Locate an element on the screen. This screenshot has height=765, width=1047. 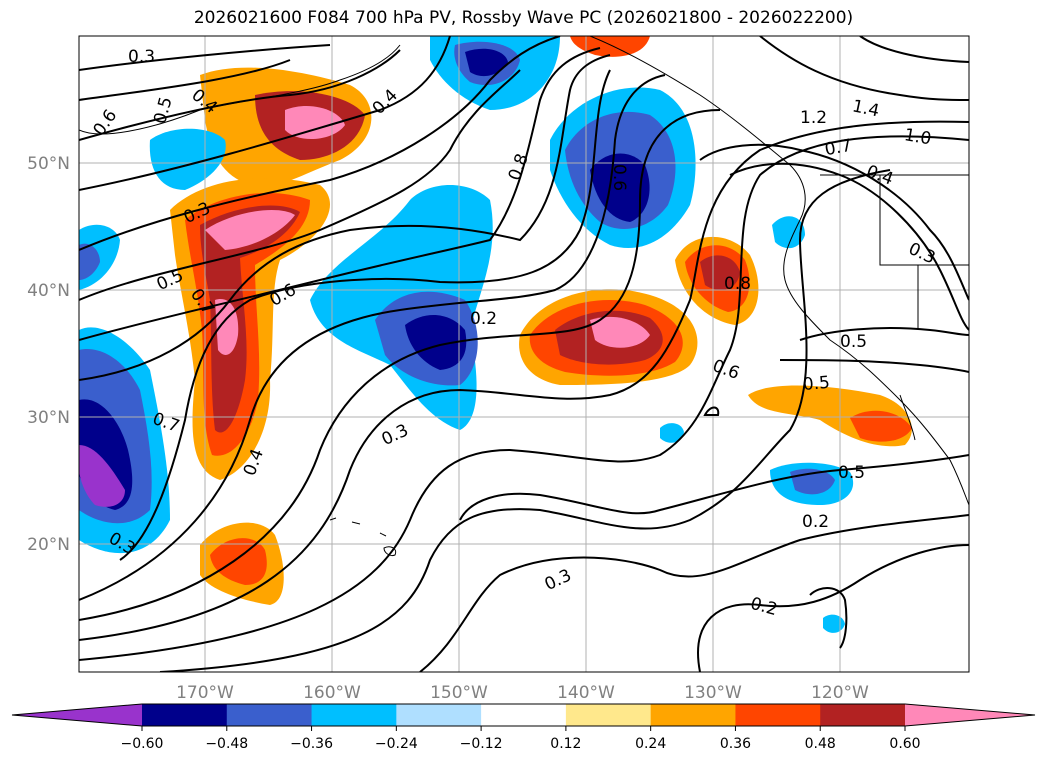
colorbar-tick-label: 0.12 is located at coordinates (565, 744).